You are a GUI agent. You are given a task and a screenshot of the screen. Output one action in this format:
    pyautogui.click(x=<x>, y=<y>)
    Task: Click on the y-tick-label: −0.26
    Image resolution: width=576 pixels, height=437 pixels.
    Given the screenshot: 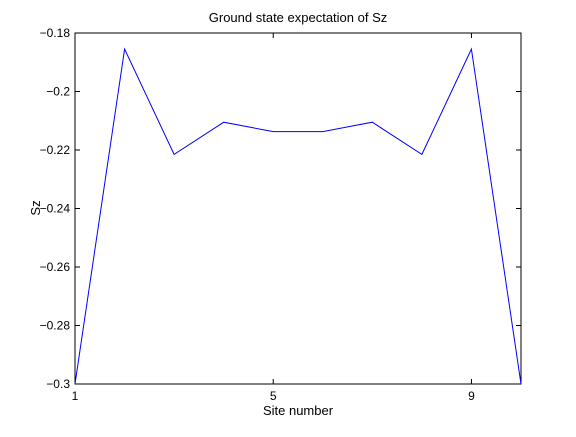 What is the action you would take?
    pyautogui.click(x=55, y=267)
    